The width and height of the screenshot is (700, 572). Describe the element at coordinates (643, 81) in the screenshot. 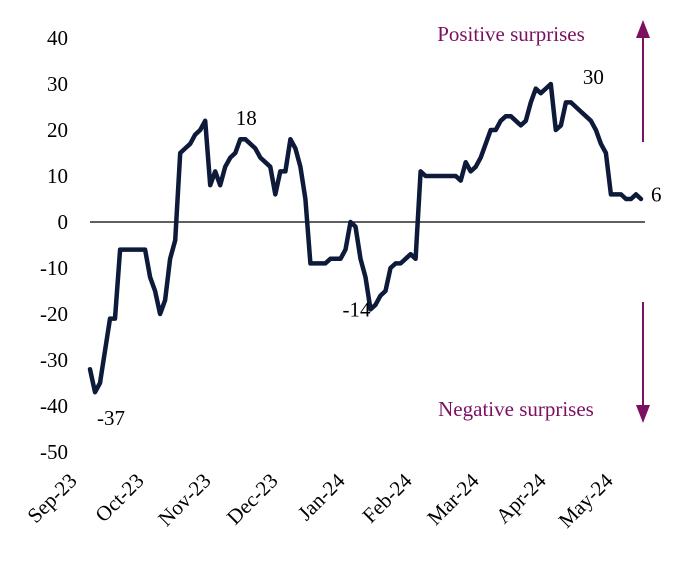

I see `up-arrow-icon` at that location.